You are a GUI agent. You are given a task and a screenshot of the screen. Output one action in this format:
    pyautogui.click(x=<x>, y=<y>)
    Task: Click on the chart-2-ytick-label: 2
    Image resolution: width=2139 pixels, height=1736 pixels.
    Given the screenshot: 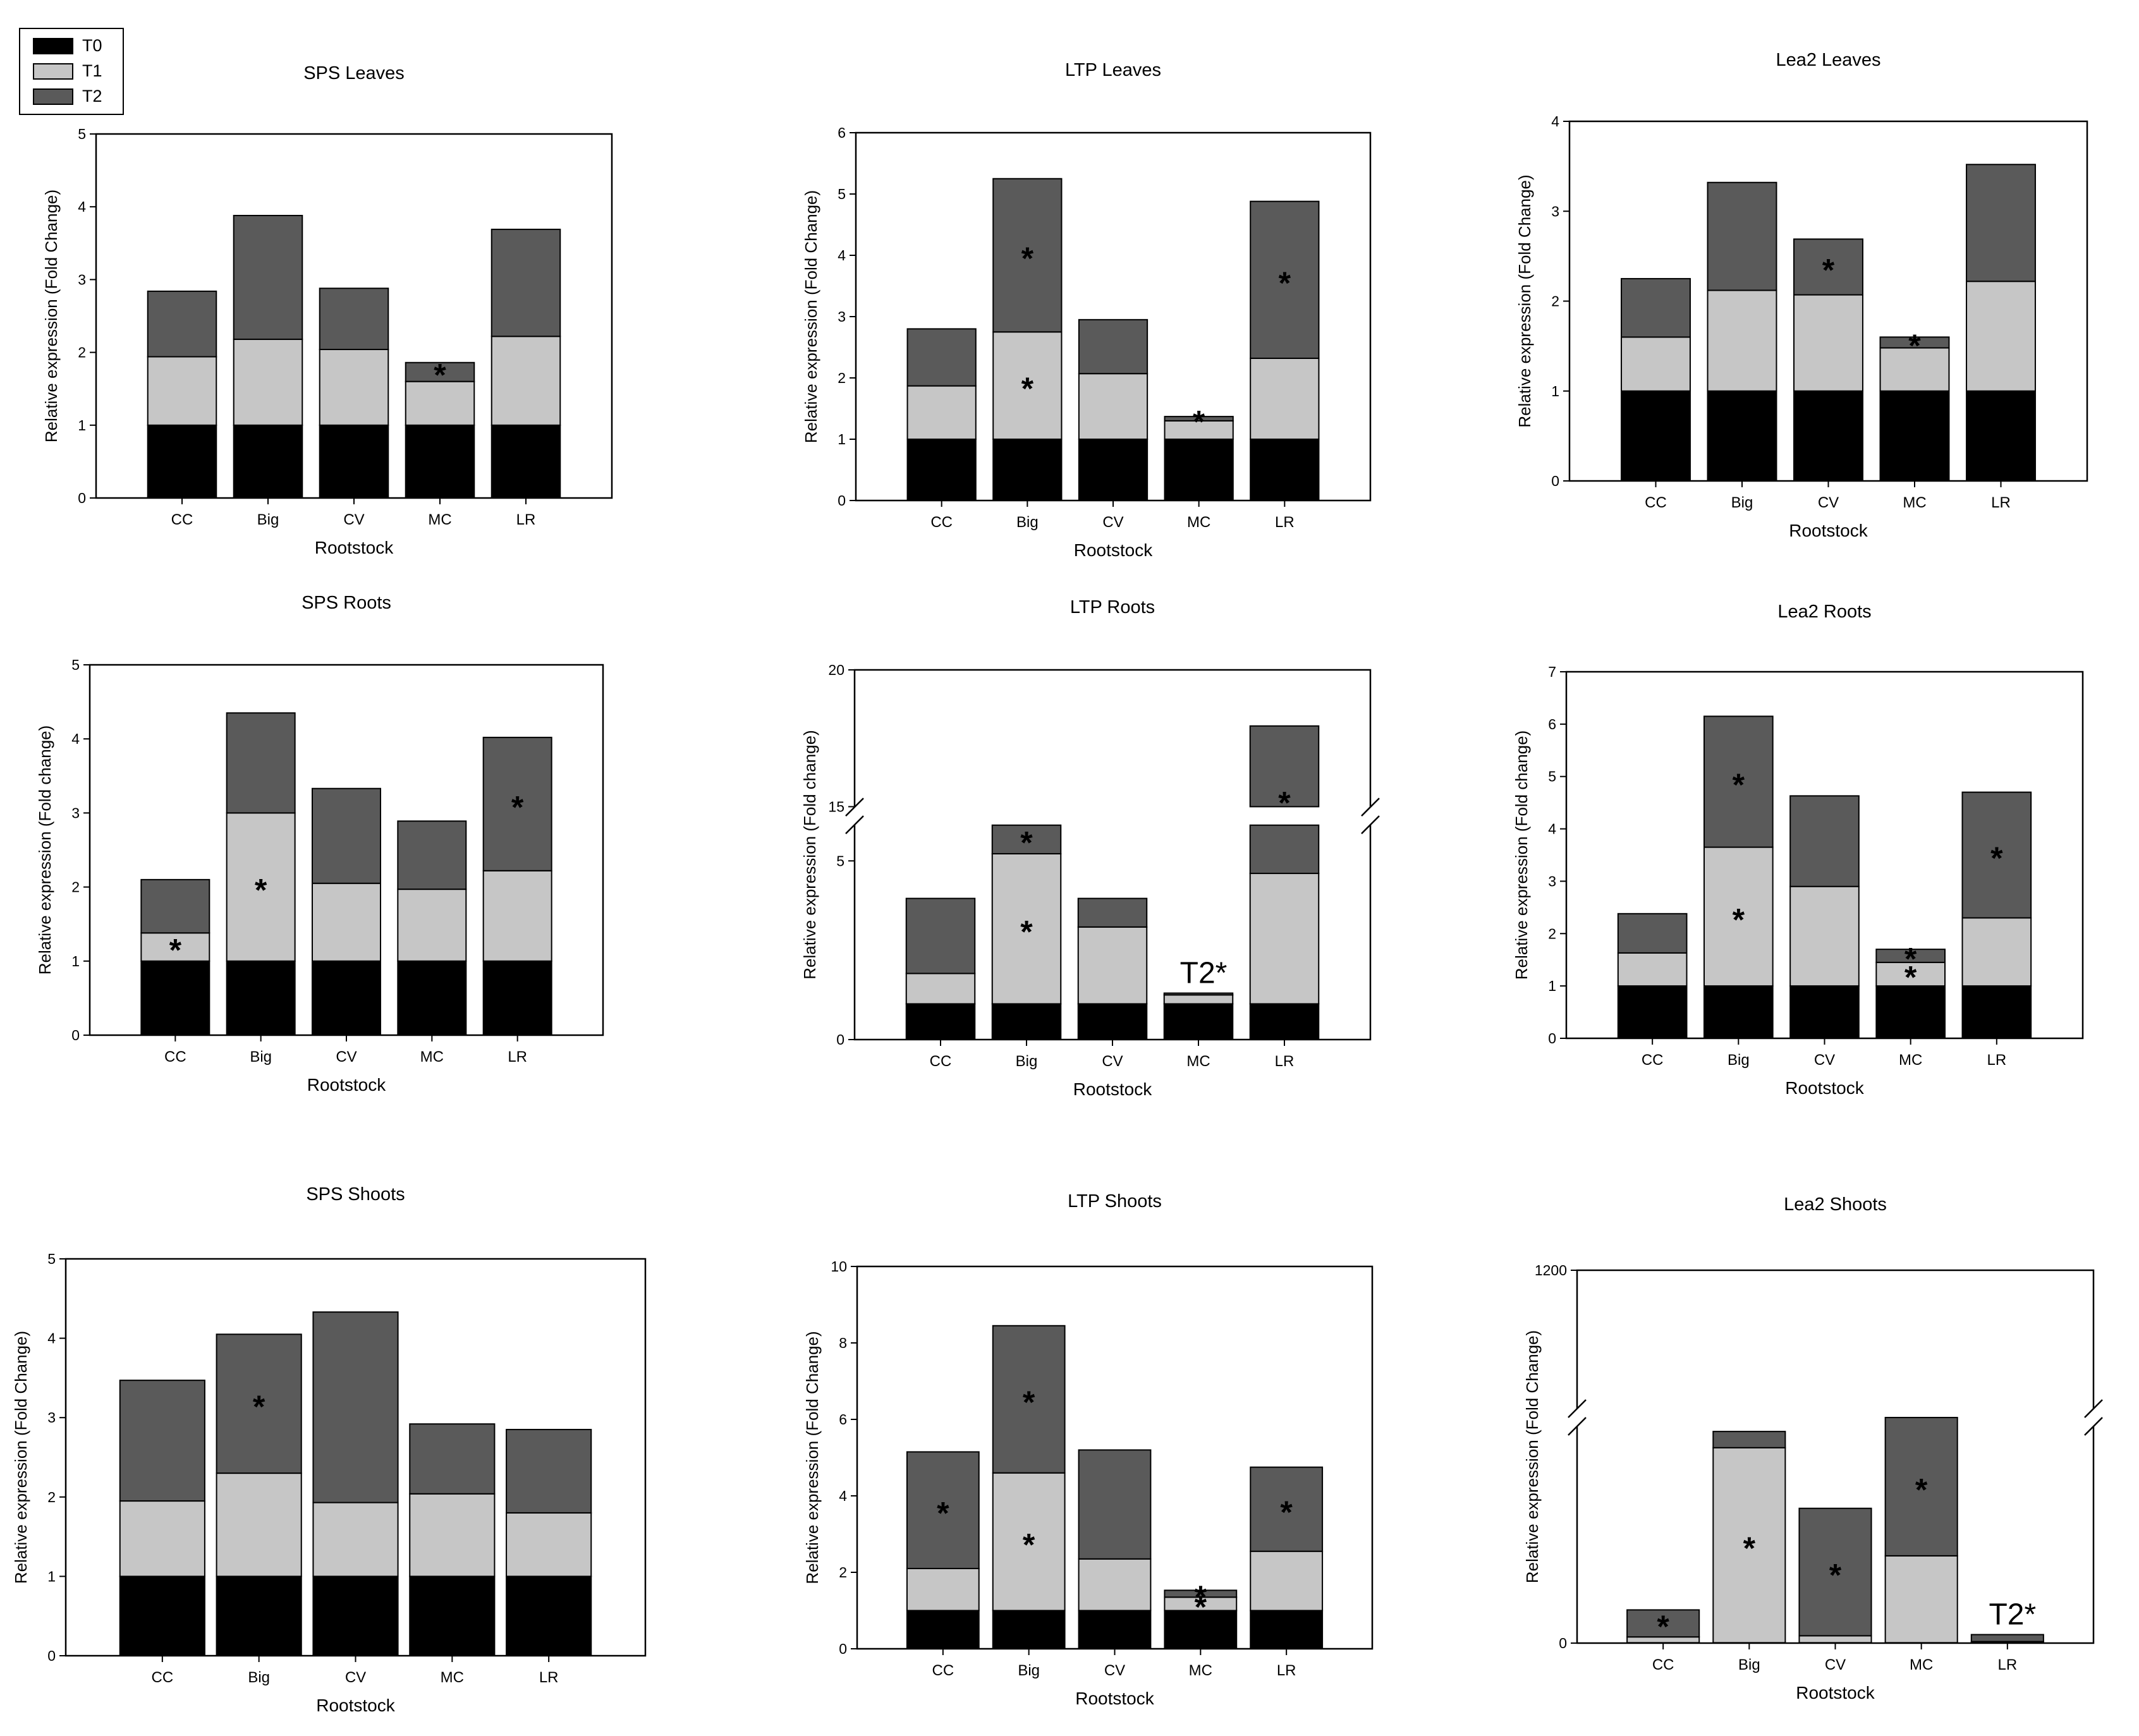 What is the action you would take?
    pyautogui.click(x=842, y=378)
    